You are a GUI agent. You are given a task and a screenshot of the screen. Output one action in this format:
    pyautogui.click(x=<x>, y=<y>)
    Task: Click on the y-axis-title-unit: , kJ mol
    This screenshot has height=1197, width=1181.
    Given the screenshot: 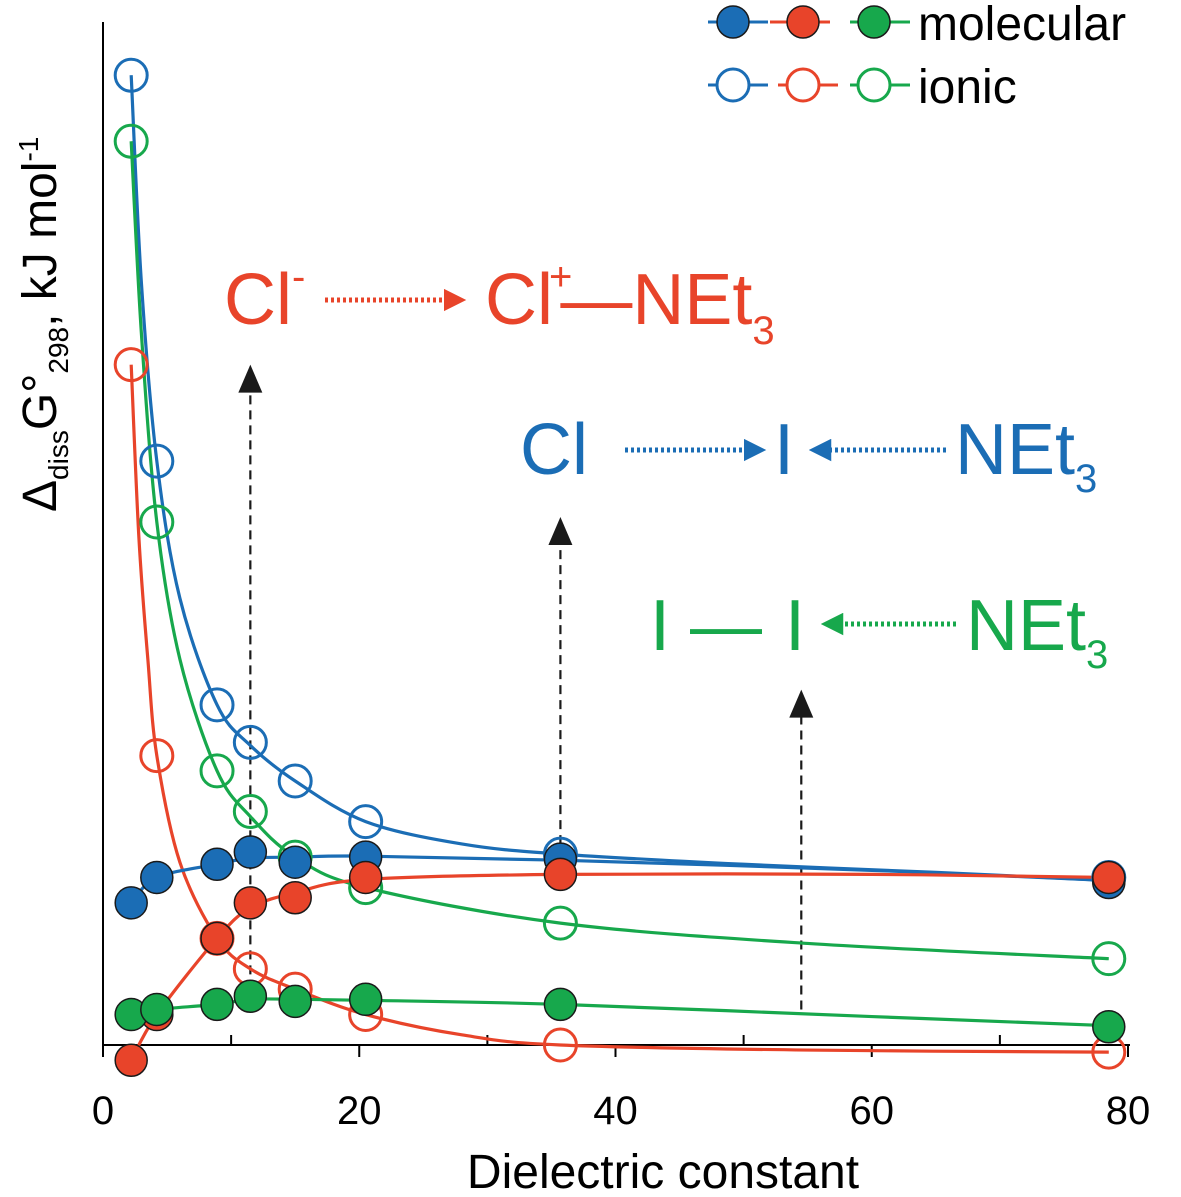 What is the action you would take?
    pyautogui.click(x=40, y=244)
    